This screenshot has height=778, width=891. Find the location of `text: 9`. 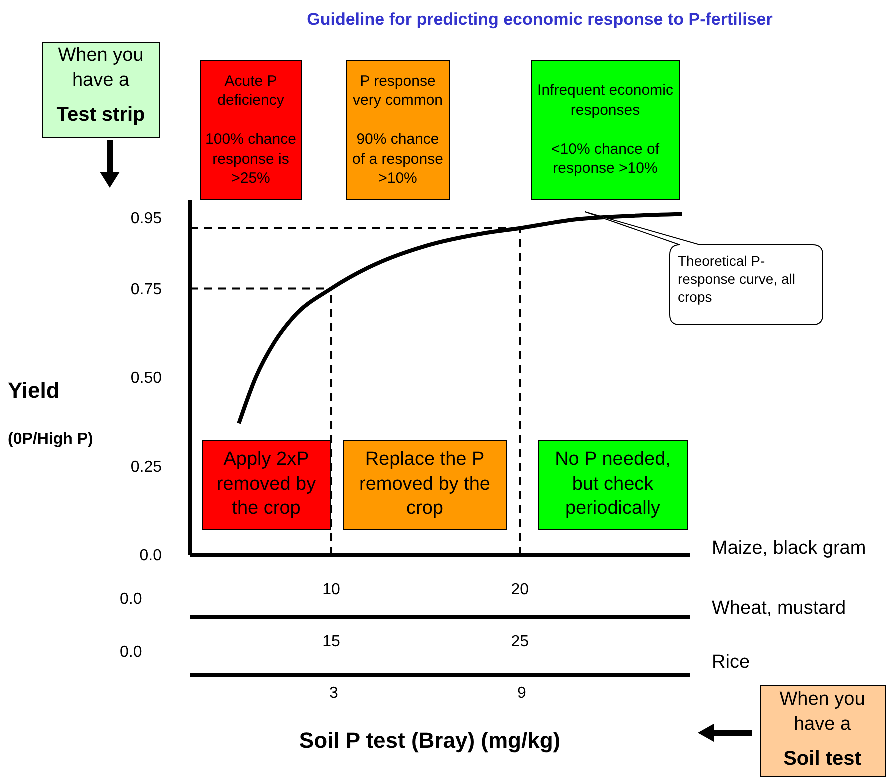

text: 9 is located at coordinates (522, 694).